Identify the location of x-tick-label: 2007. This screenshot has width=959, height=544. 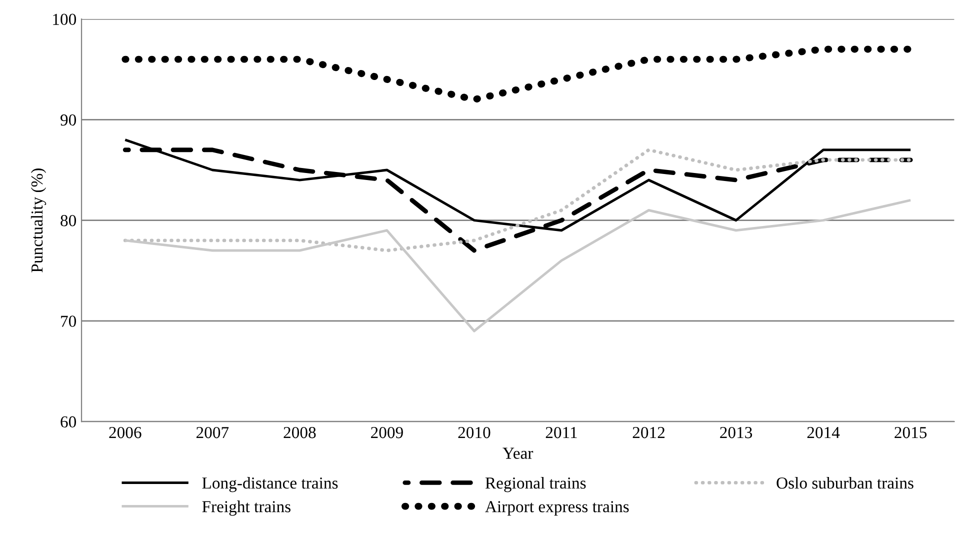
(212, 432).